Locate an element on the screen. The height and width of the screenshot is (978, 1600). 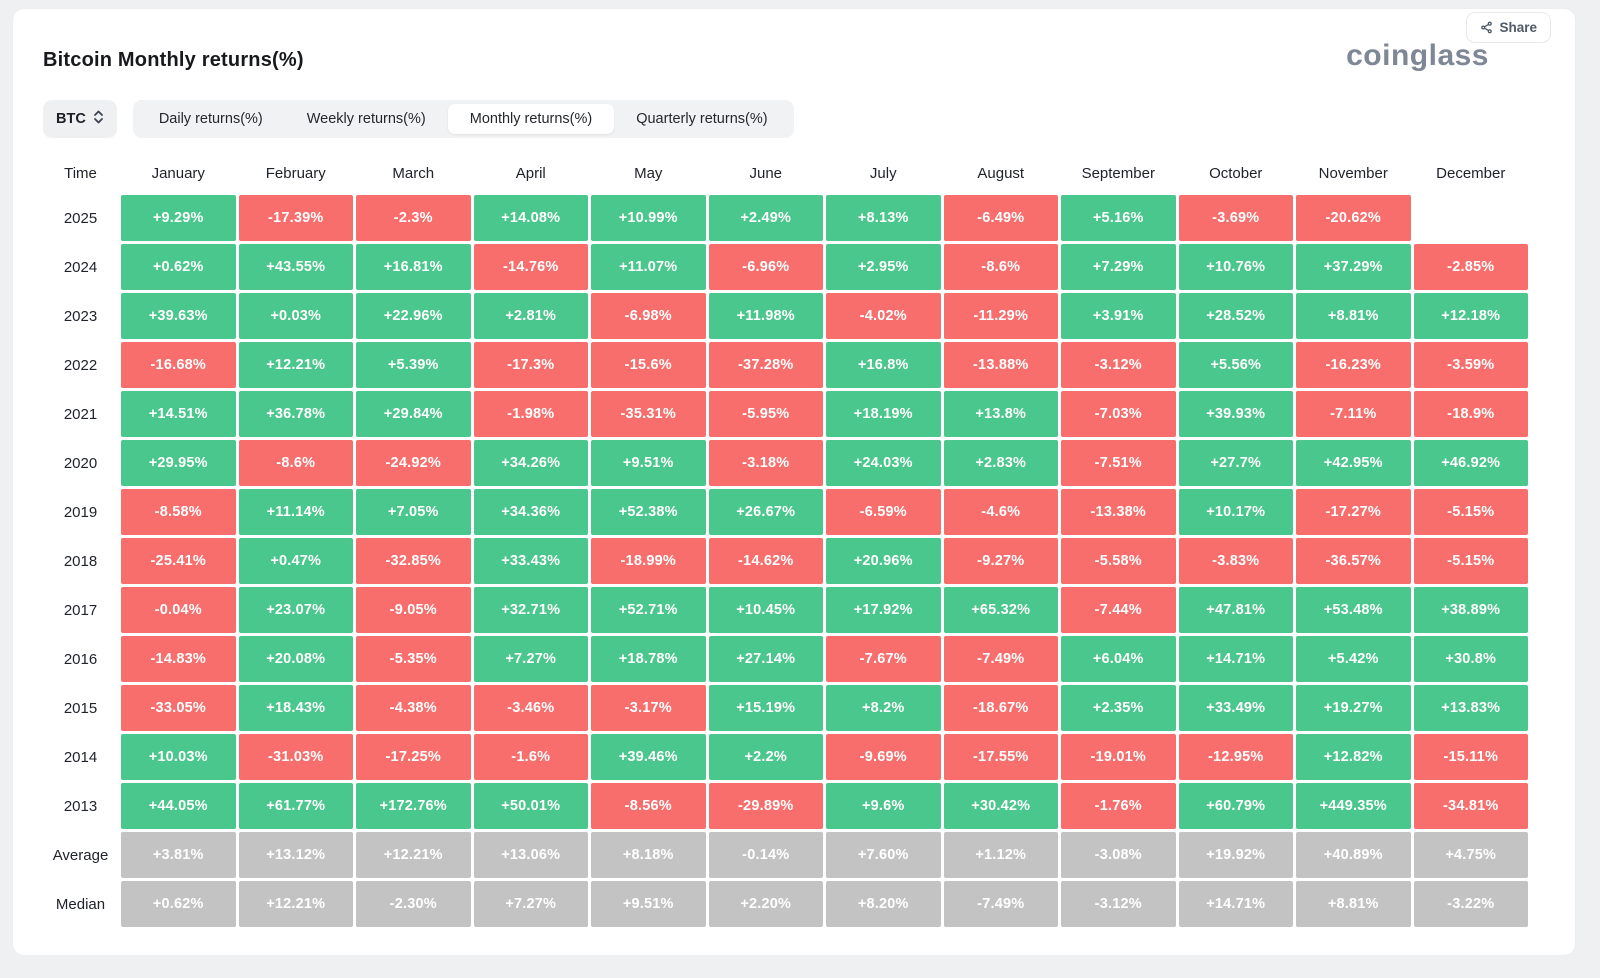
return-cell: -24.92% is located at coordinates (413, 463).